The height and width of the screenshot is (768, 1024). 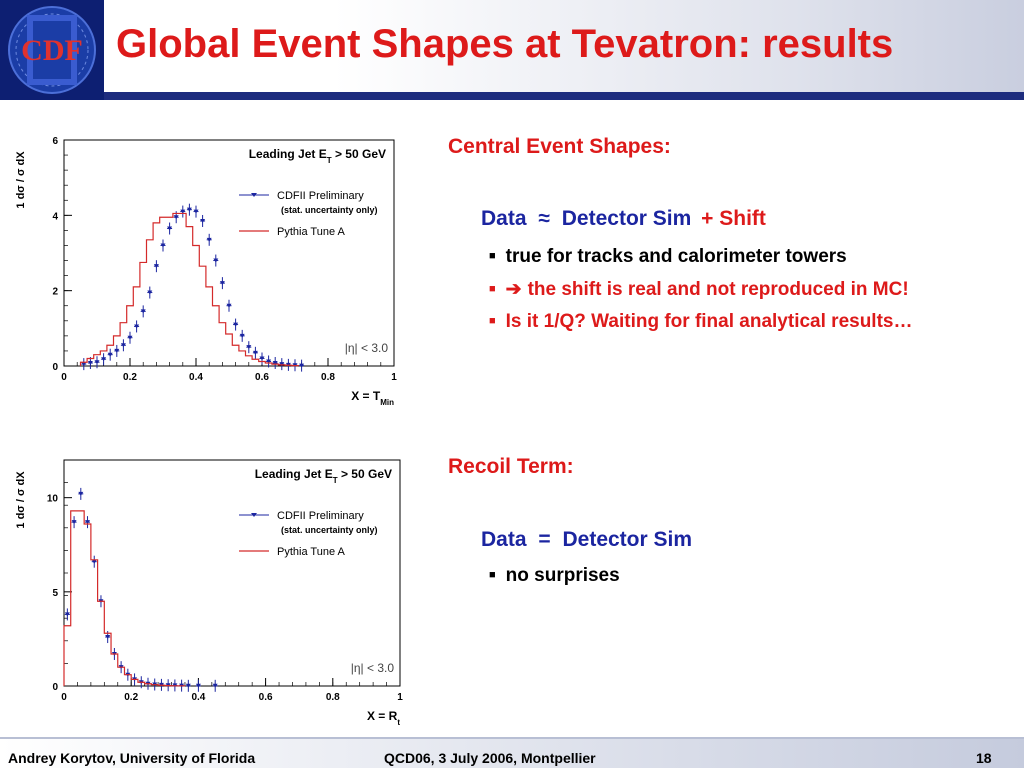 What do you see at coordinates (55, 292) in the screenshot?
I see `y-tick-label: 2` at bounding box center [55, 292].